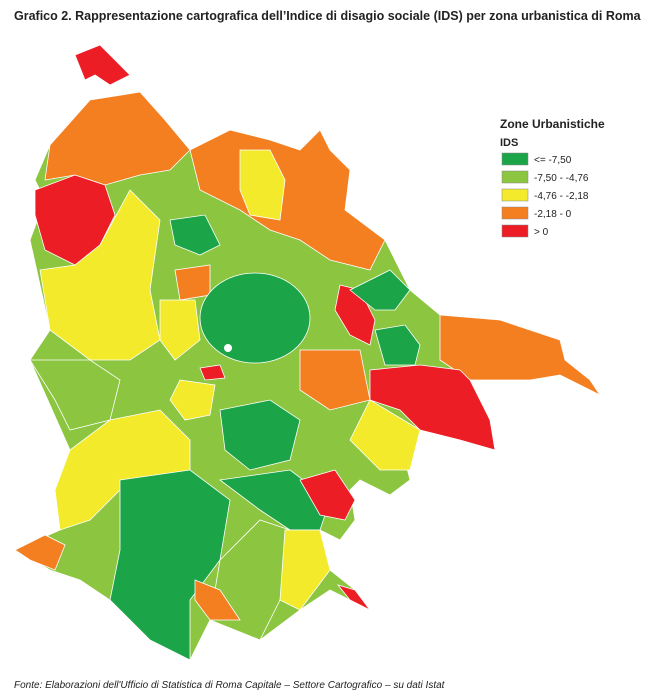 This screenshot has height=700, width=660. I want to click on legend-label: -7,50 - -4,76, so click(561, 178).